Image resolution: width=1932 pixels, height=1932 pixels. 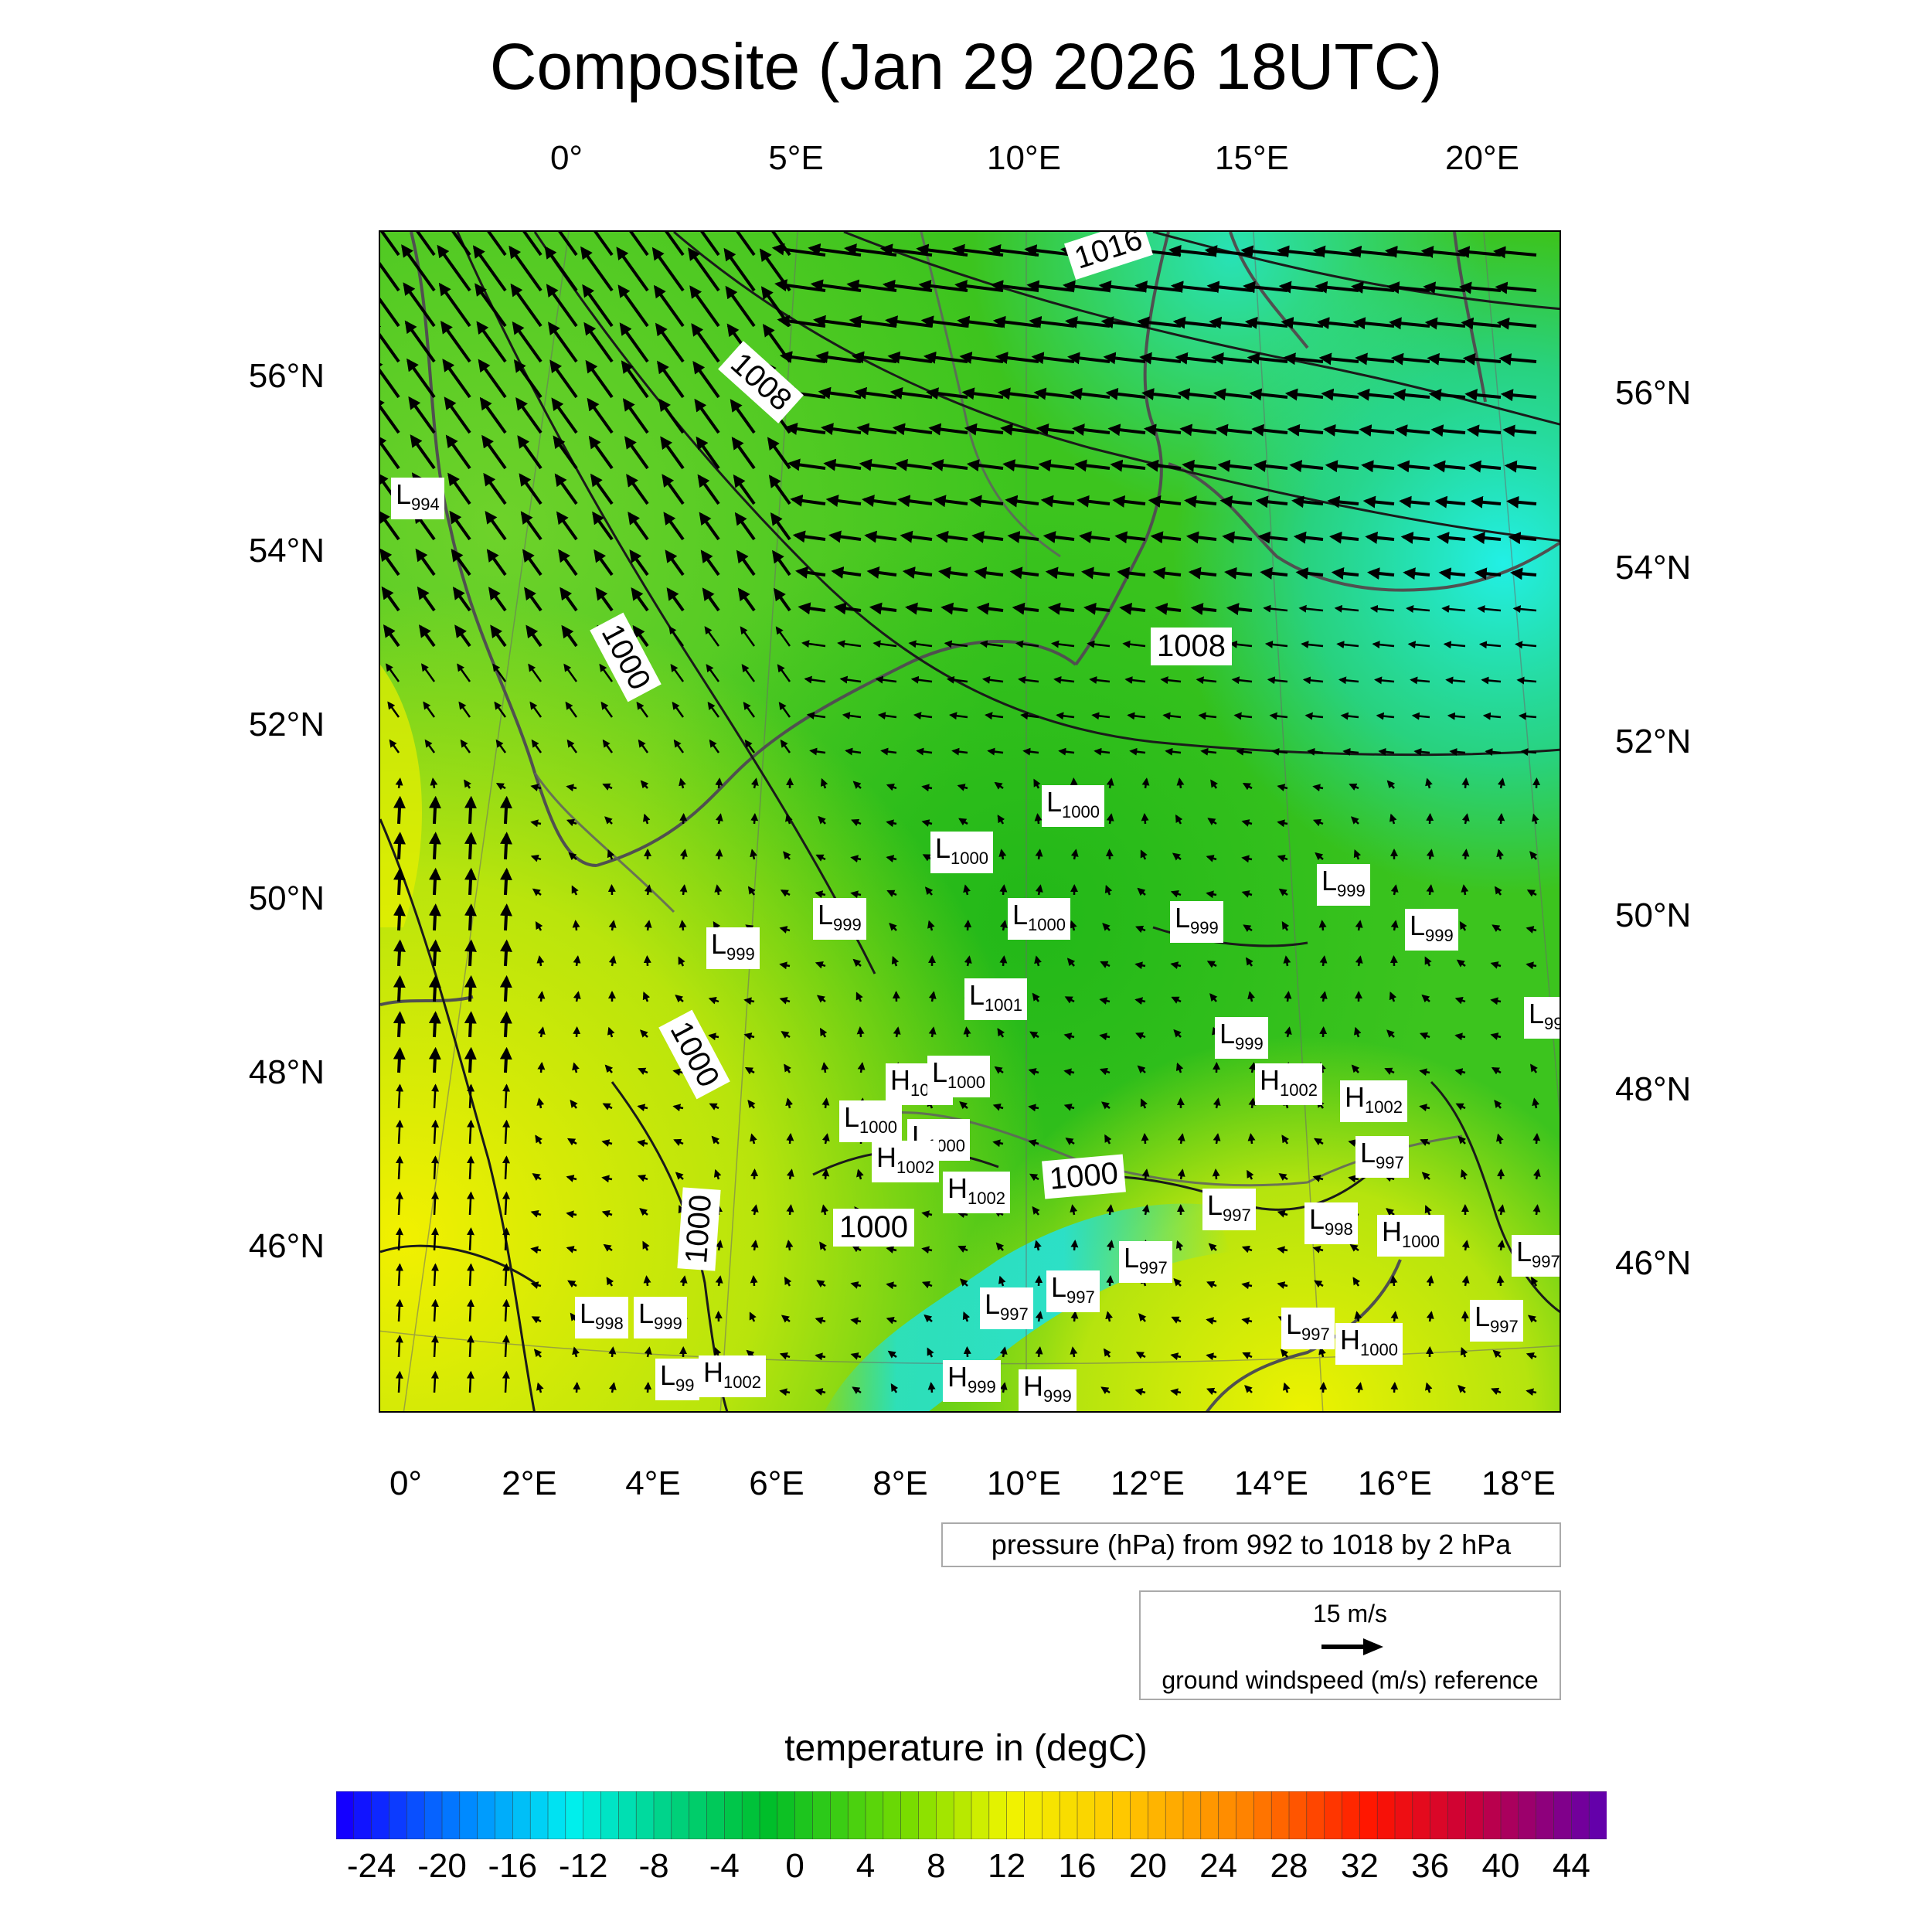 I want to click on pressure-center-label: H1002, so click(x=1289, y=1084).